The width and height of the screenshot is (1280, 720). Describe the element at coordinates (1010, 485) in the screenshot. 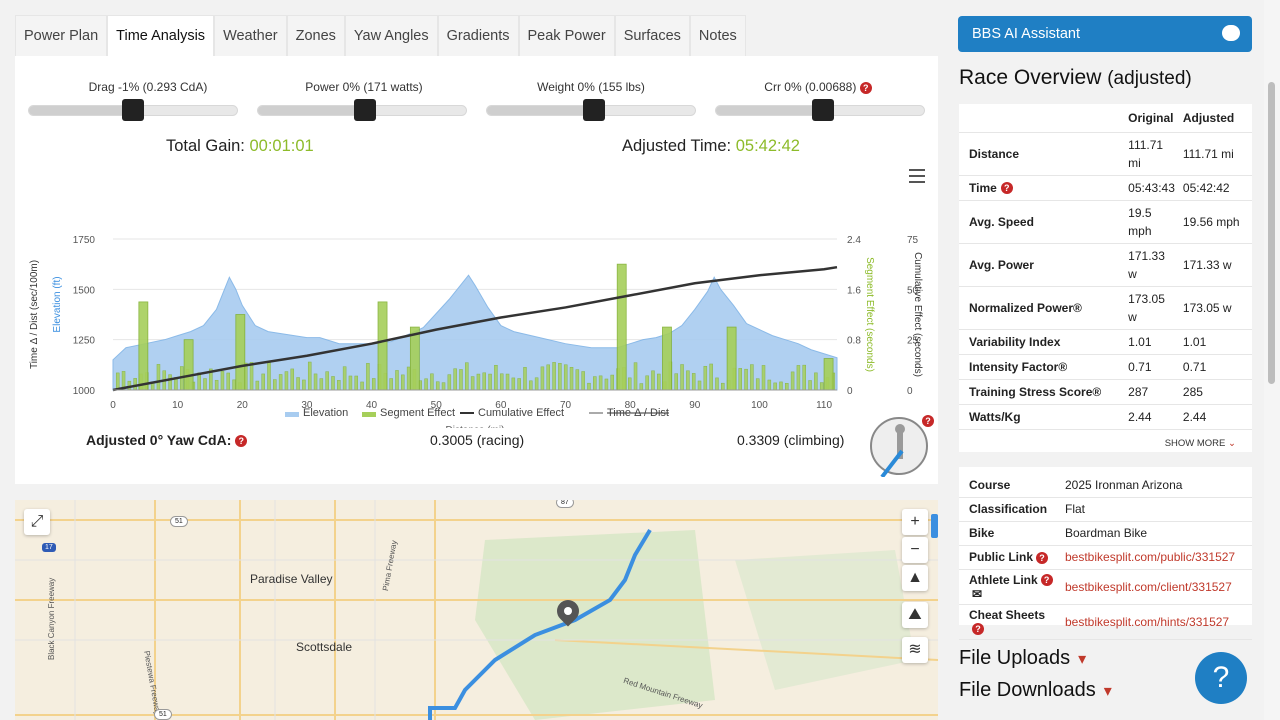

I see `info-label-cell: Course` at that location.